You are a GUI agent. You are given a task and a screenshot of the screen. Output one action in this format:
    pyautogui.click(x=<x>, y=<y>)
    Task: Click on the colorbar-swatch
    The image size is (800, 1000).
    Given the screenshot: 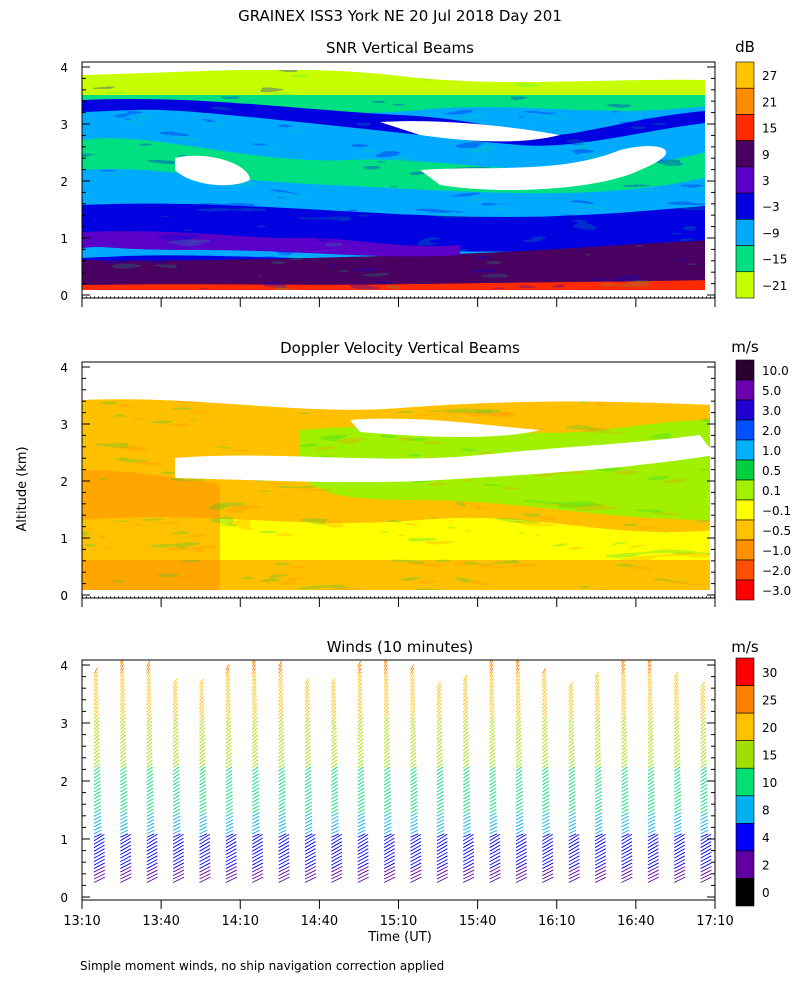 What is the action you would take?
    pyautogui.click(x=745, y=410)
    